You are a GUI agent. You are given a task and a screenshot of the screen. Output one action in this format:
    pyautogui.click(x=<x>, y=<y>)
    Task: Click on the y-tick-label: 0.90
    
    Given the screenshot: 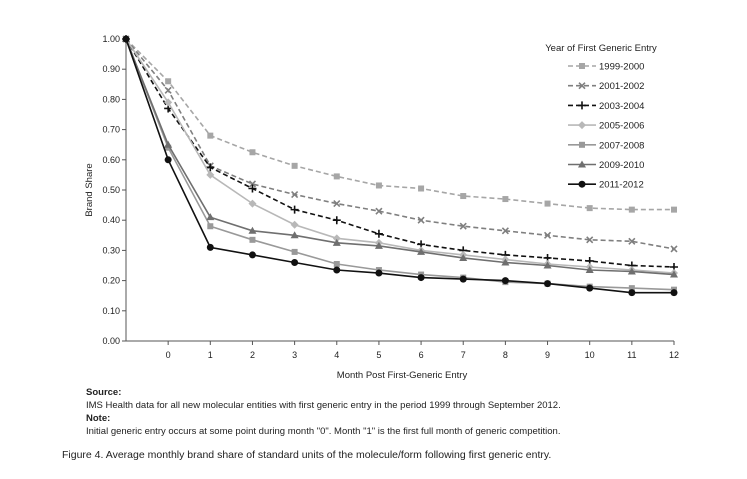 What is the action you would take?
    pyautogui.click(x=111, y=69)
    